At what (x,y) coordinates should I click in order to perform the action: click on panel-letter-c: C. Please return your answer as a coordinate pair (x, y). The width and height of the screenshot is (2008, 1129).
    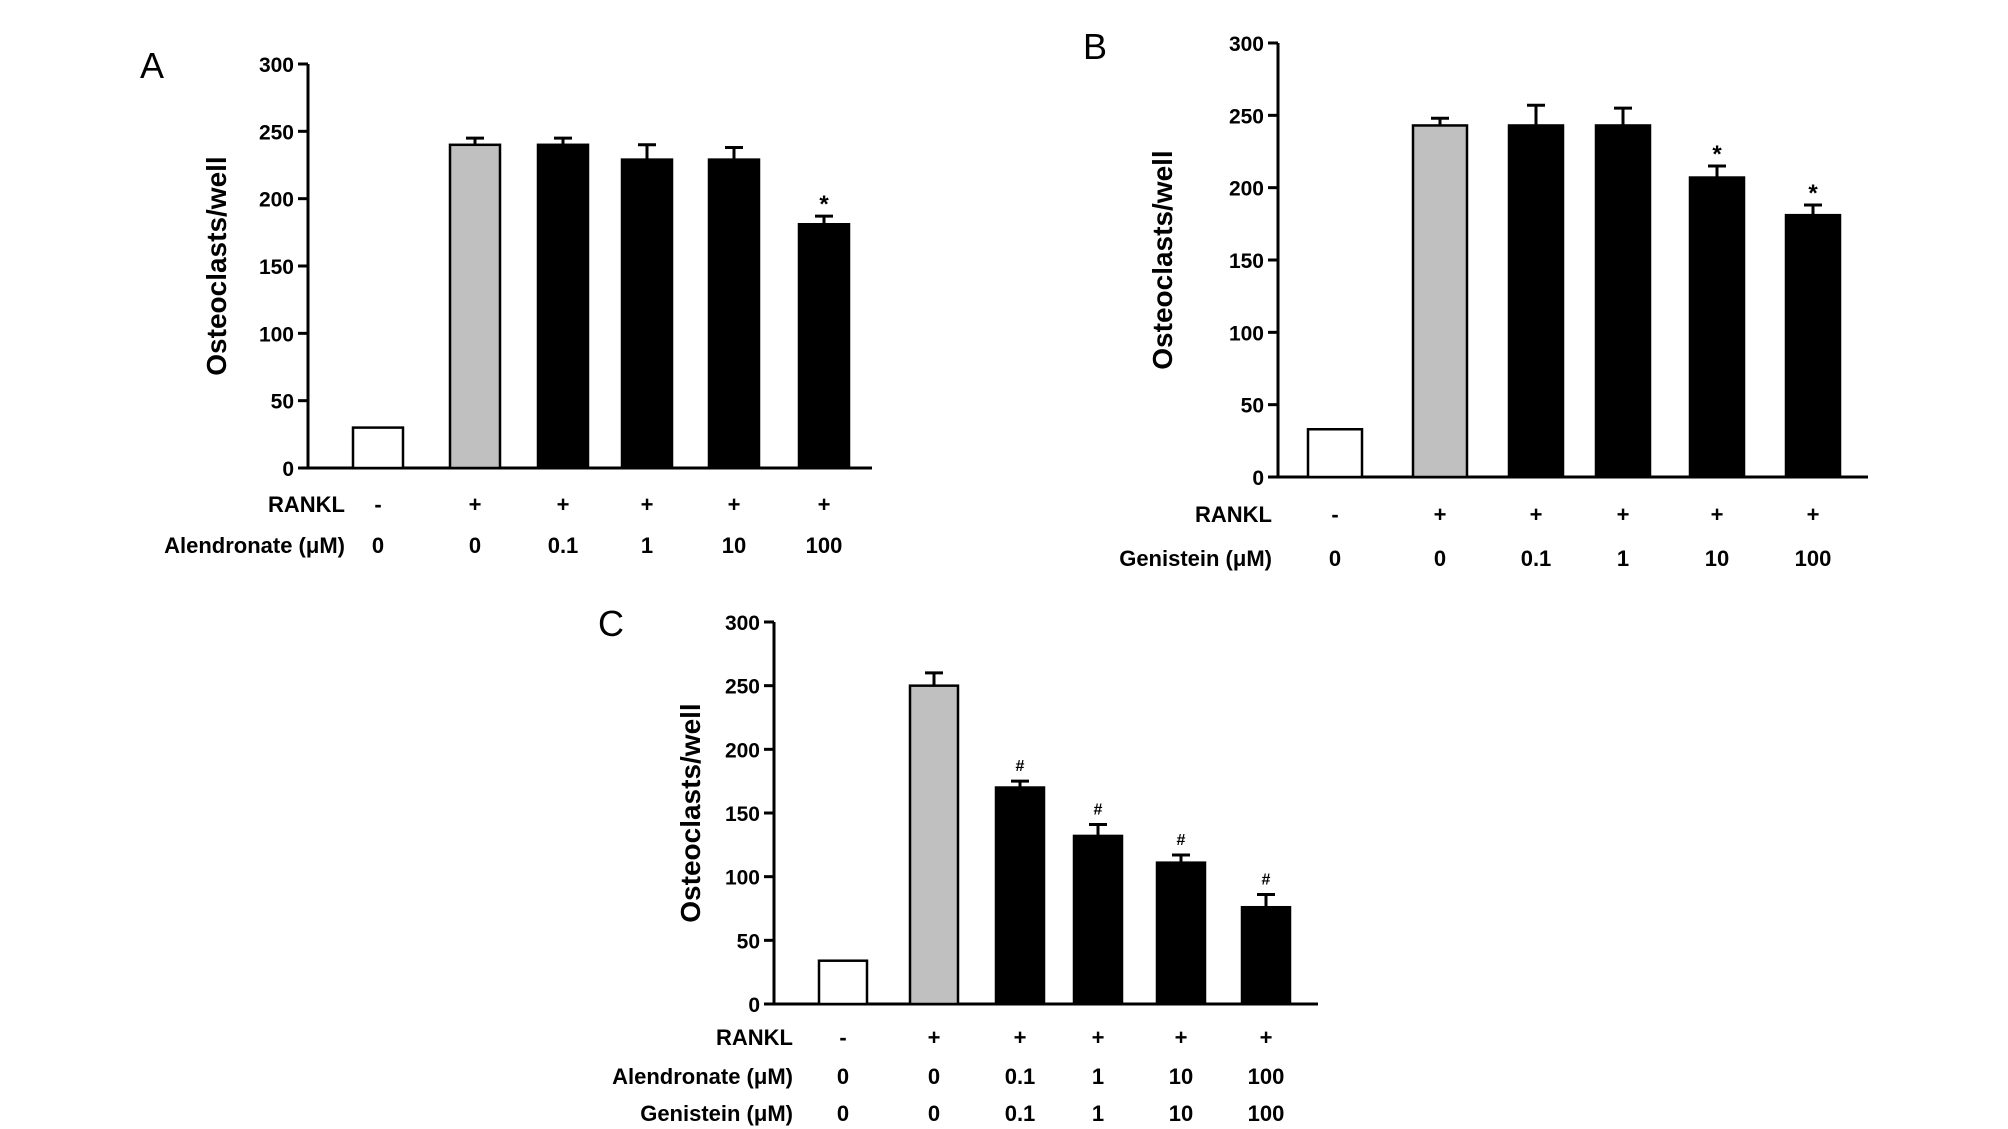
    Looking at the image, I should click on (611, 623).